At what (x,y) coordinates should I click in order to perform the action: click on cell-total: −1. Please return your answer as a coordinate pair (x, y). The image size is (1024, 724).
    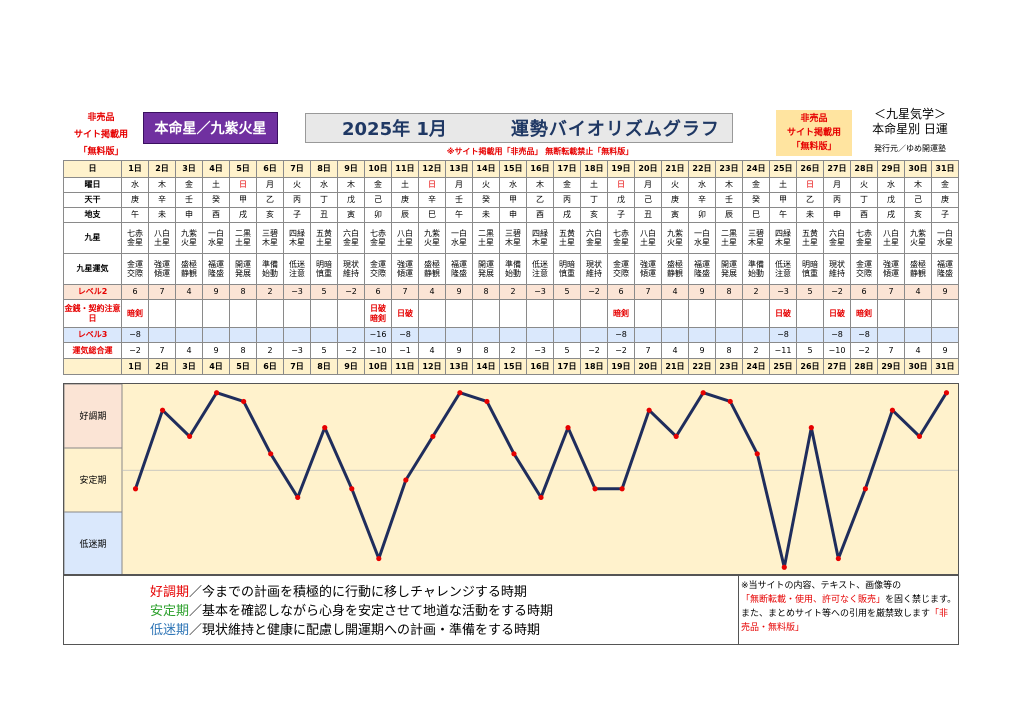
    Looking at the image, I should click on (405, 350).